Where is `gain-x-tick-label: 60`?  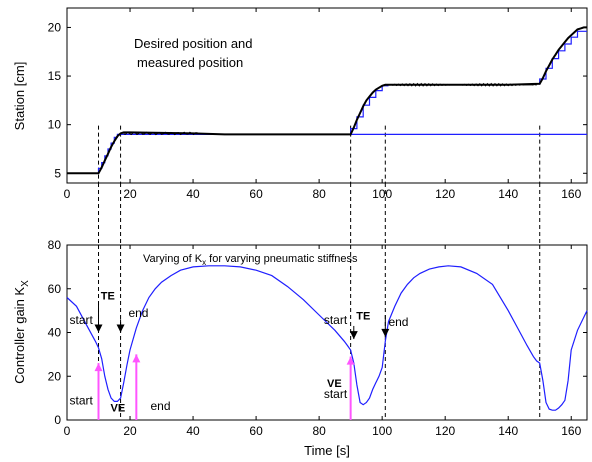 gain-x-tick-label: 60 is located at coordinates (256, 431).